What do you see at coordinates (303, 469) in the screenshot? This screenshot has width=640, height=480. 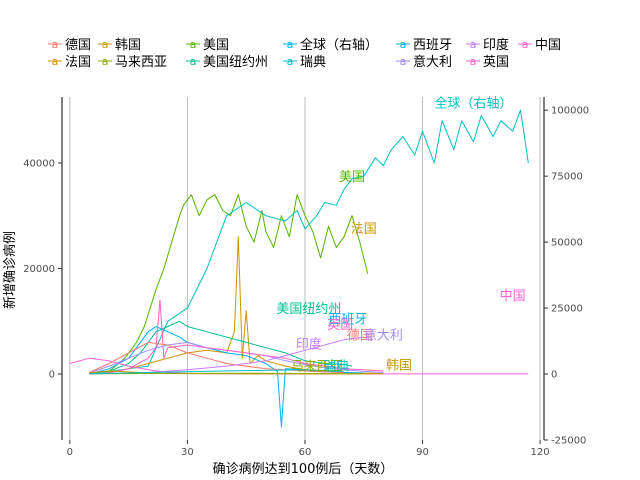 I see `x-axis-title: 确诊病例达到100例后（天数）` at bounding box center [303, 469].